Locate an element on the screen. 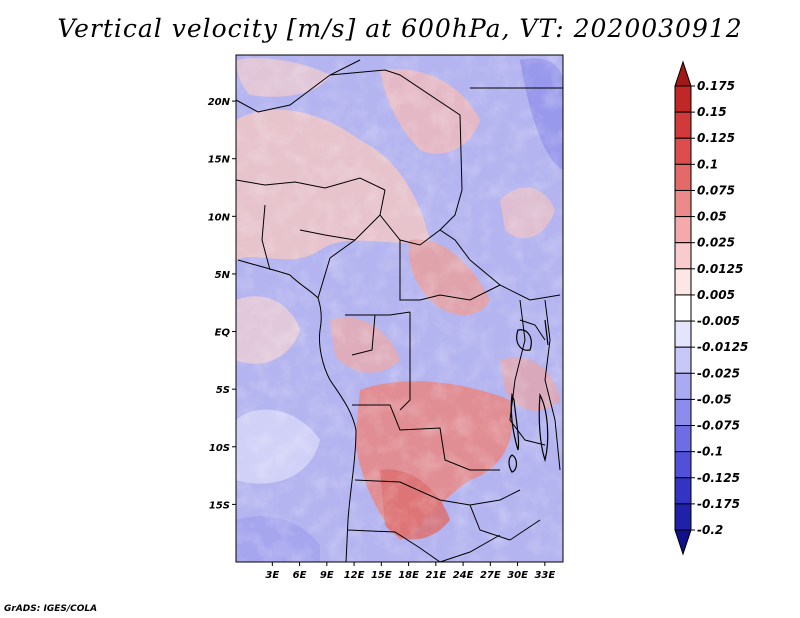  lat-label: 5N is located at coordinates (223, 275).